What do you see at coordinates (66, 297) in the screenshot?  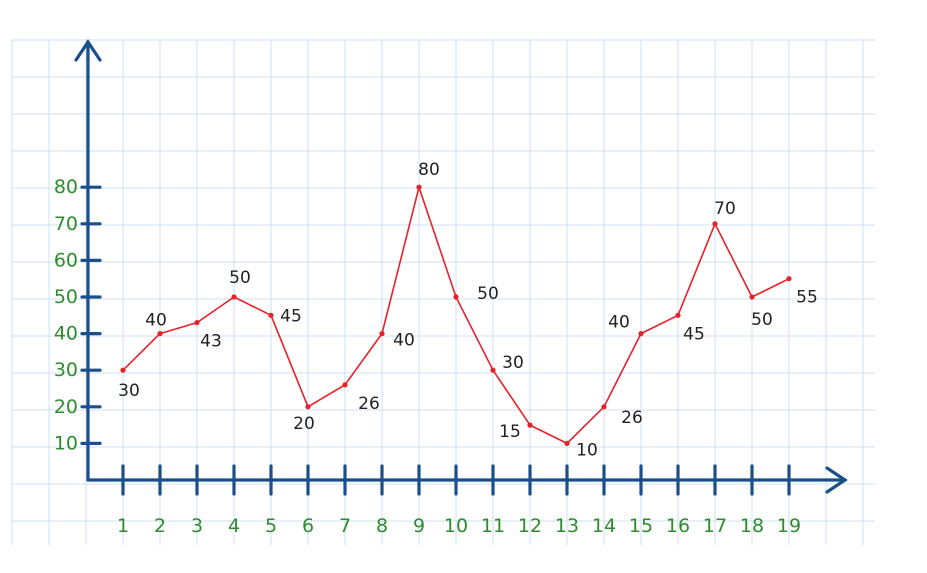 I see `y-tick-label: 50` at bounding box center [66, 297].